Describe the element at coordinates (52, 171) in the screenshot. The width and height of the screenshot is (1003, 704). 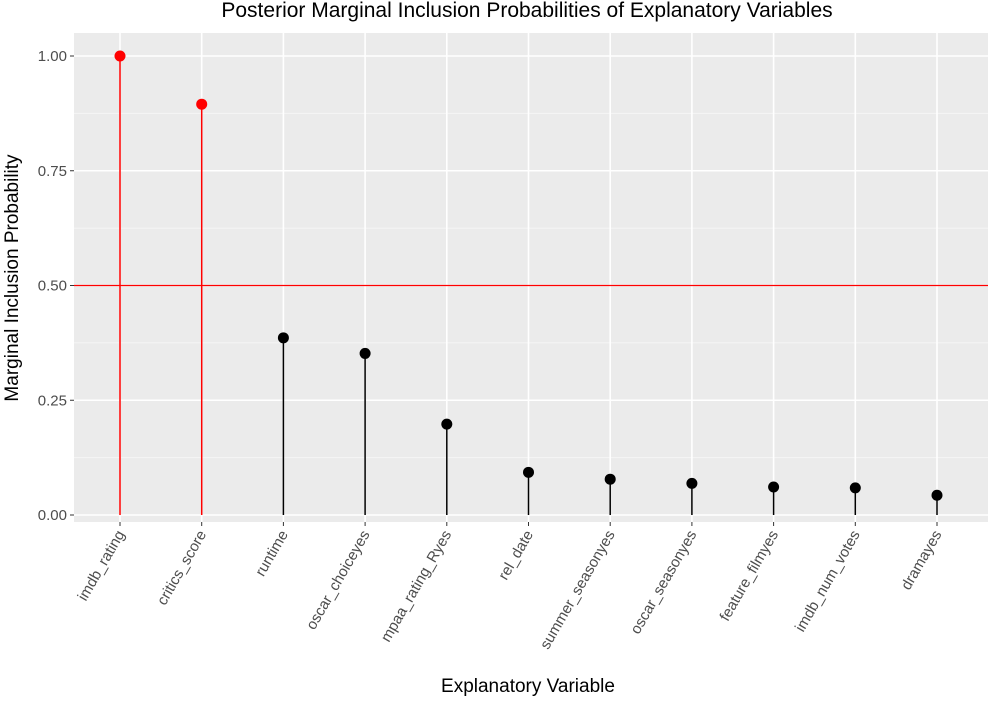
I see `y-tick-label: 0.75` at that location.